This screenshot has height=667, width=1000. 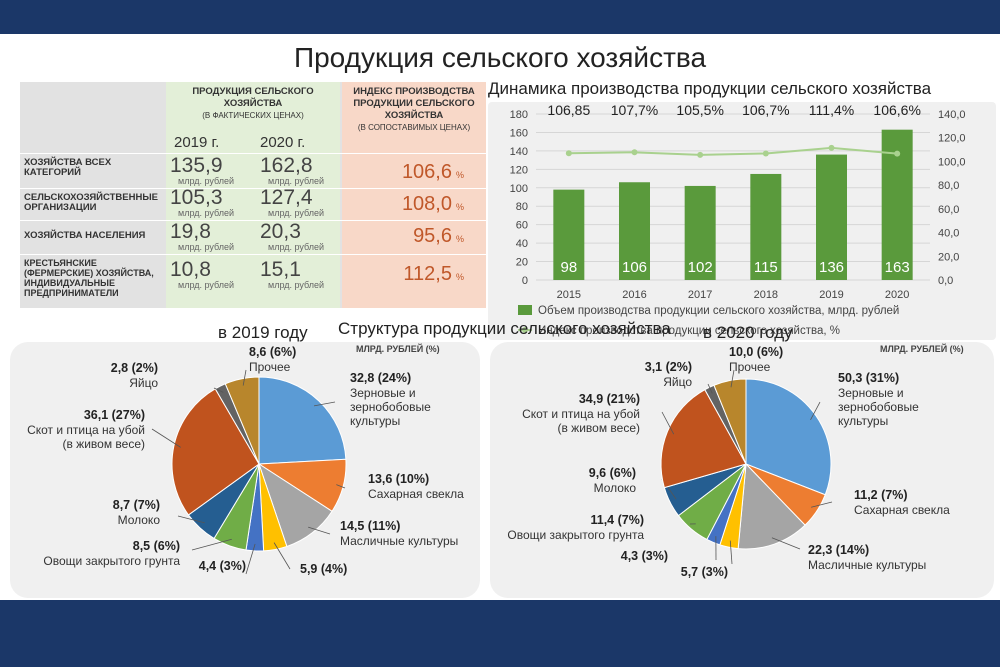 What do you see at coordinates (263, 332) in the screenshot?
I see `pie-2019-title: в 2019 году` at bounding box center [263, 332].